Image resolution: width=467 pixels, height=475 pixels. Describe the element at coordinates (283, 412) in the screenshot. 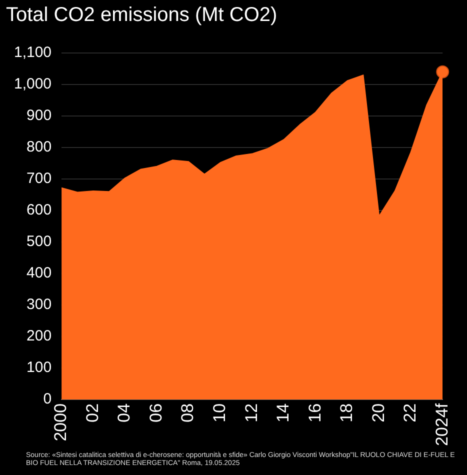

I see `x-tick-label: 14` at that location.